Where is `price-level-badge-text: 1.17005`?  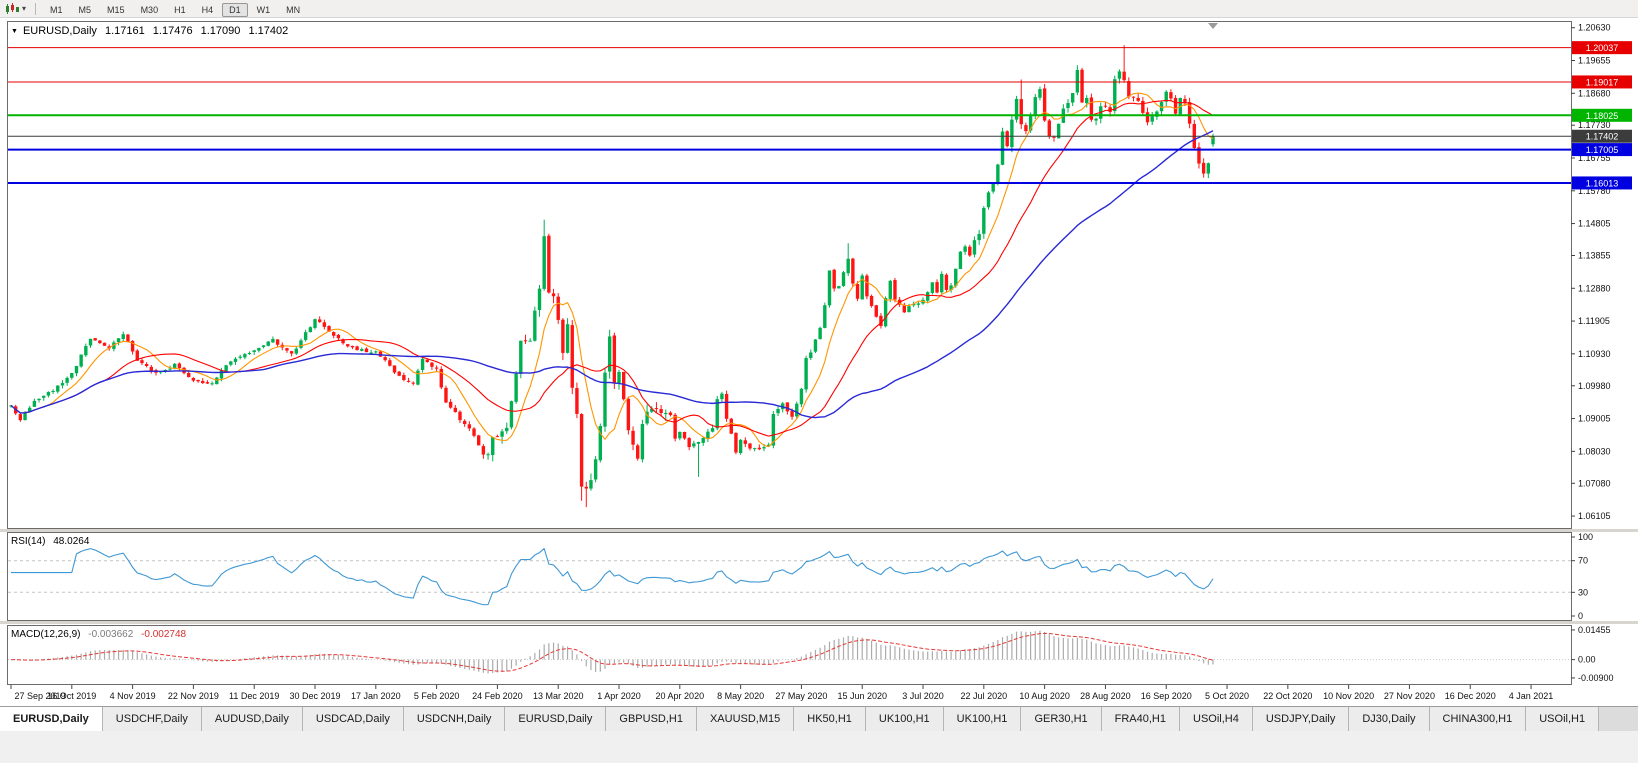
price-level-badge-text: 1.17005 is located at coordinates (1602, 150).